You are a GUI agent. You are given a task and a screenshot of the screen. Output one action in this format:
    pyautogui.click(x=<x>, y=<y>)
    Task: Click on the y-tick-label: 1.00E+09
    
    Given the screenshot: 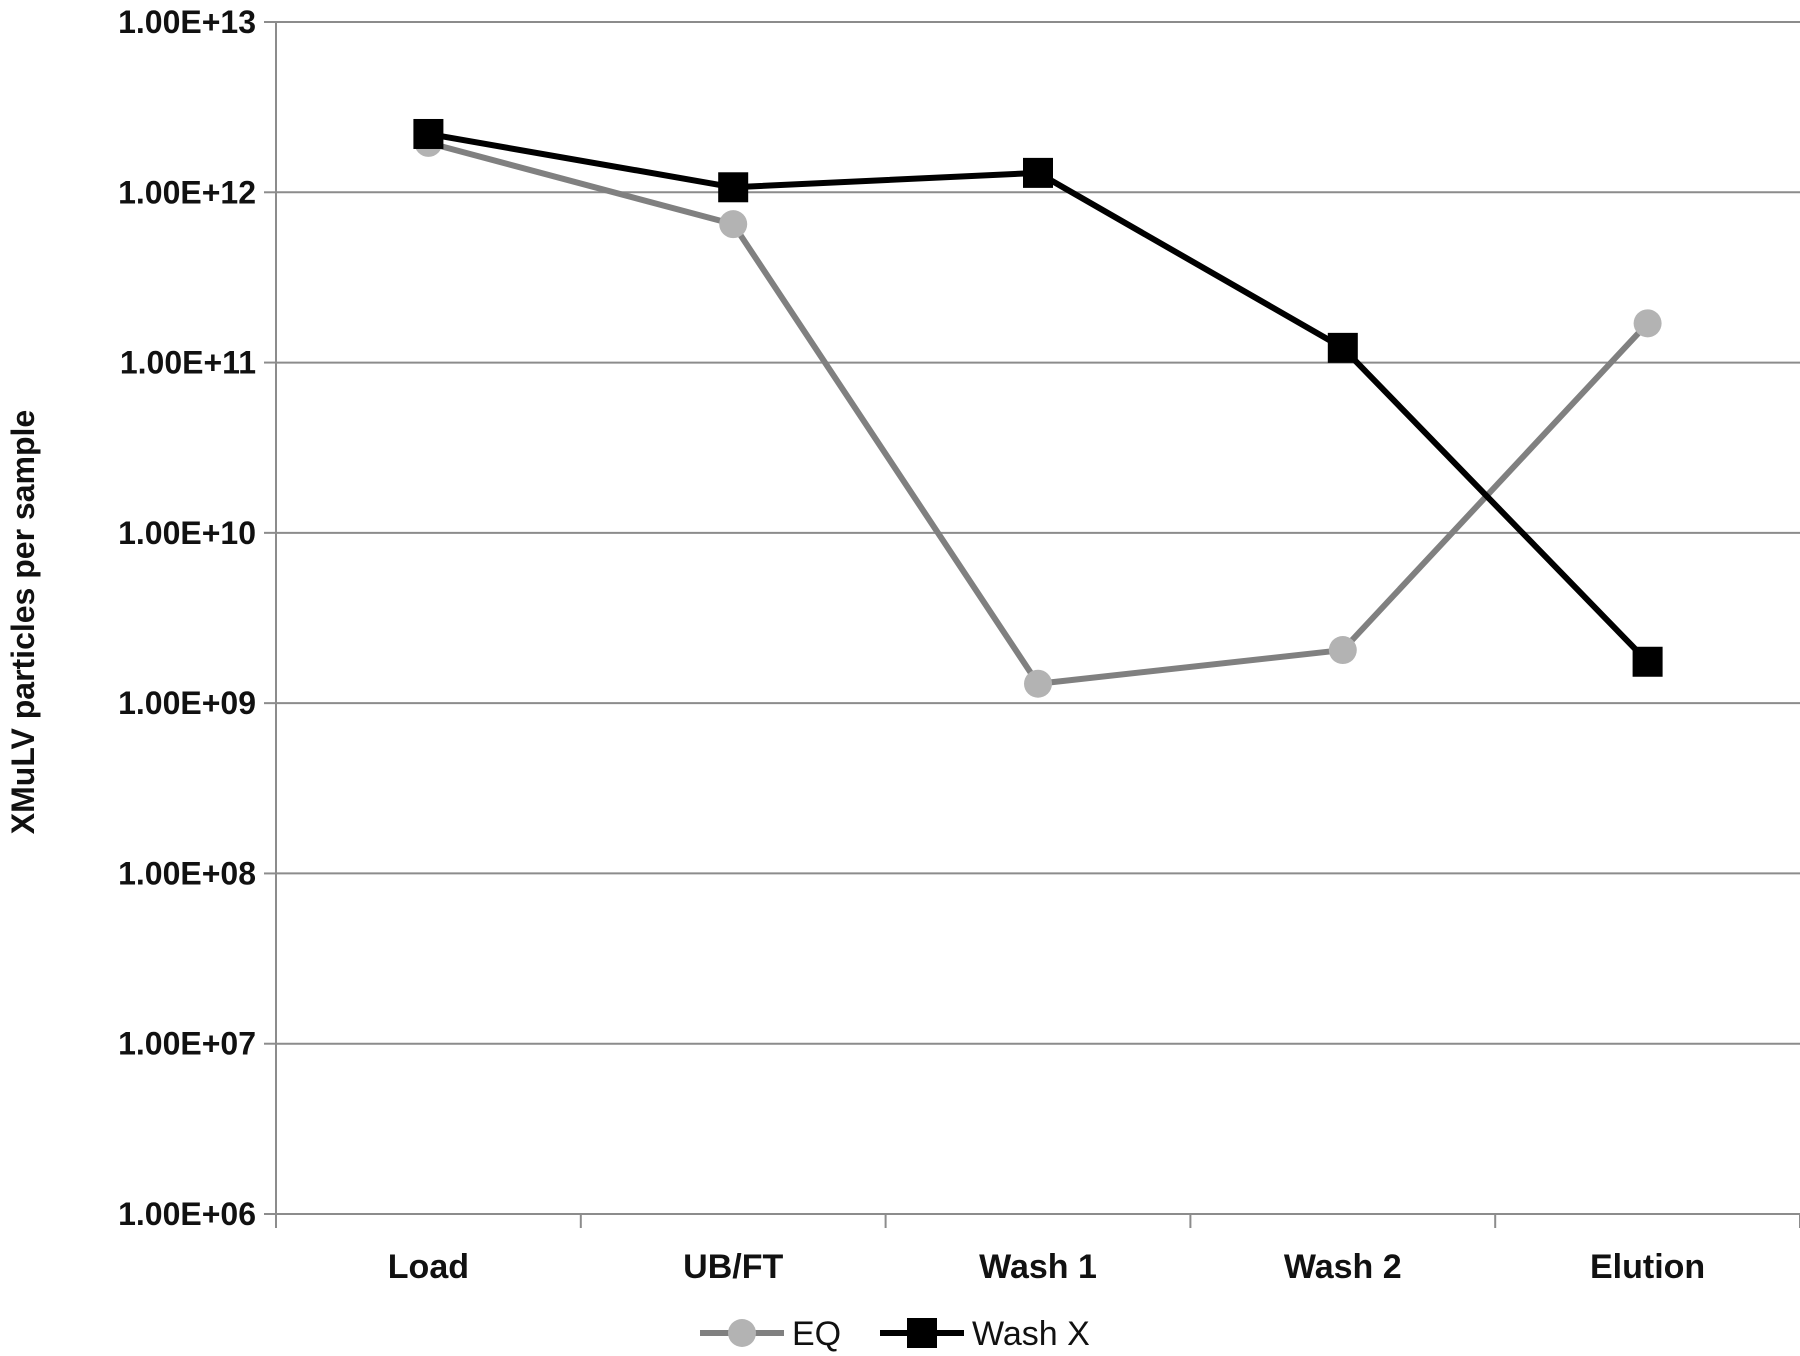 What is the action you would take?
    pyautogui.click(x=187, y=703)
    